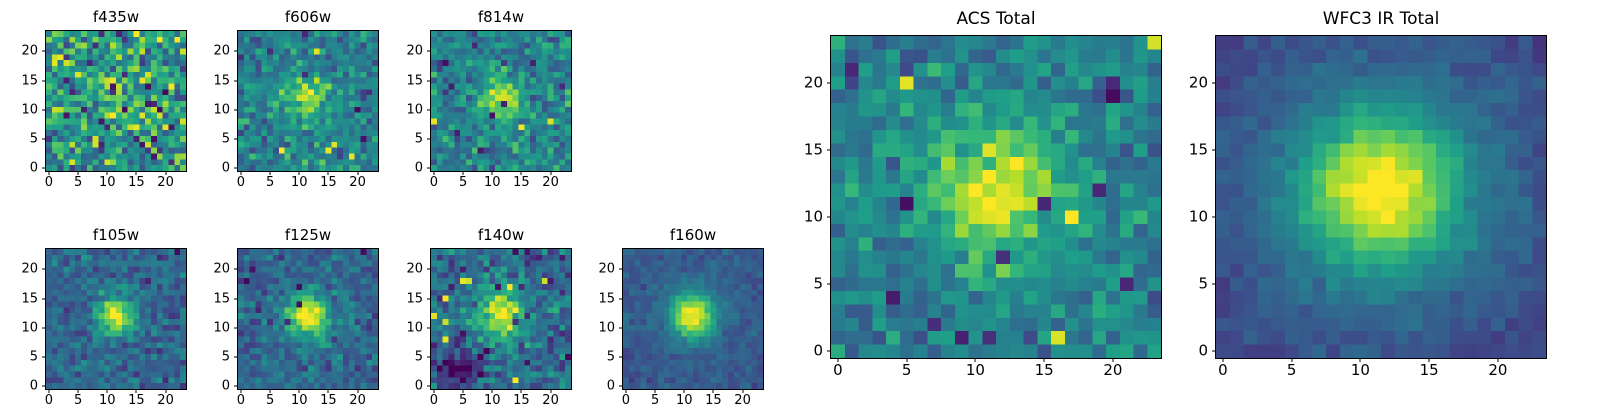 This screenshot has height=408, width=1600. Describe the element at coordinates (501, 17) in the screenshot. I see `panel-title-f814w: f814w` at that location.